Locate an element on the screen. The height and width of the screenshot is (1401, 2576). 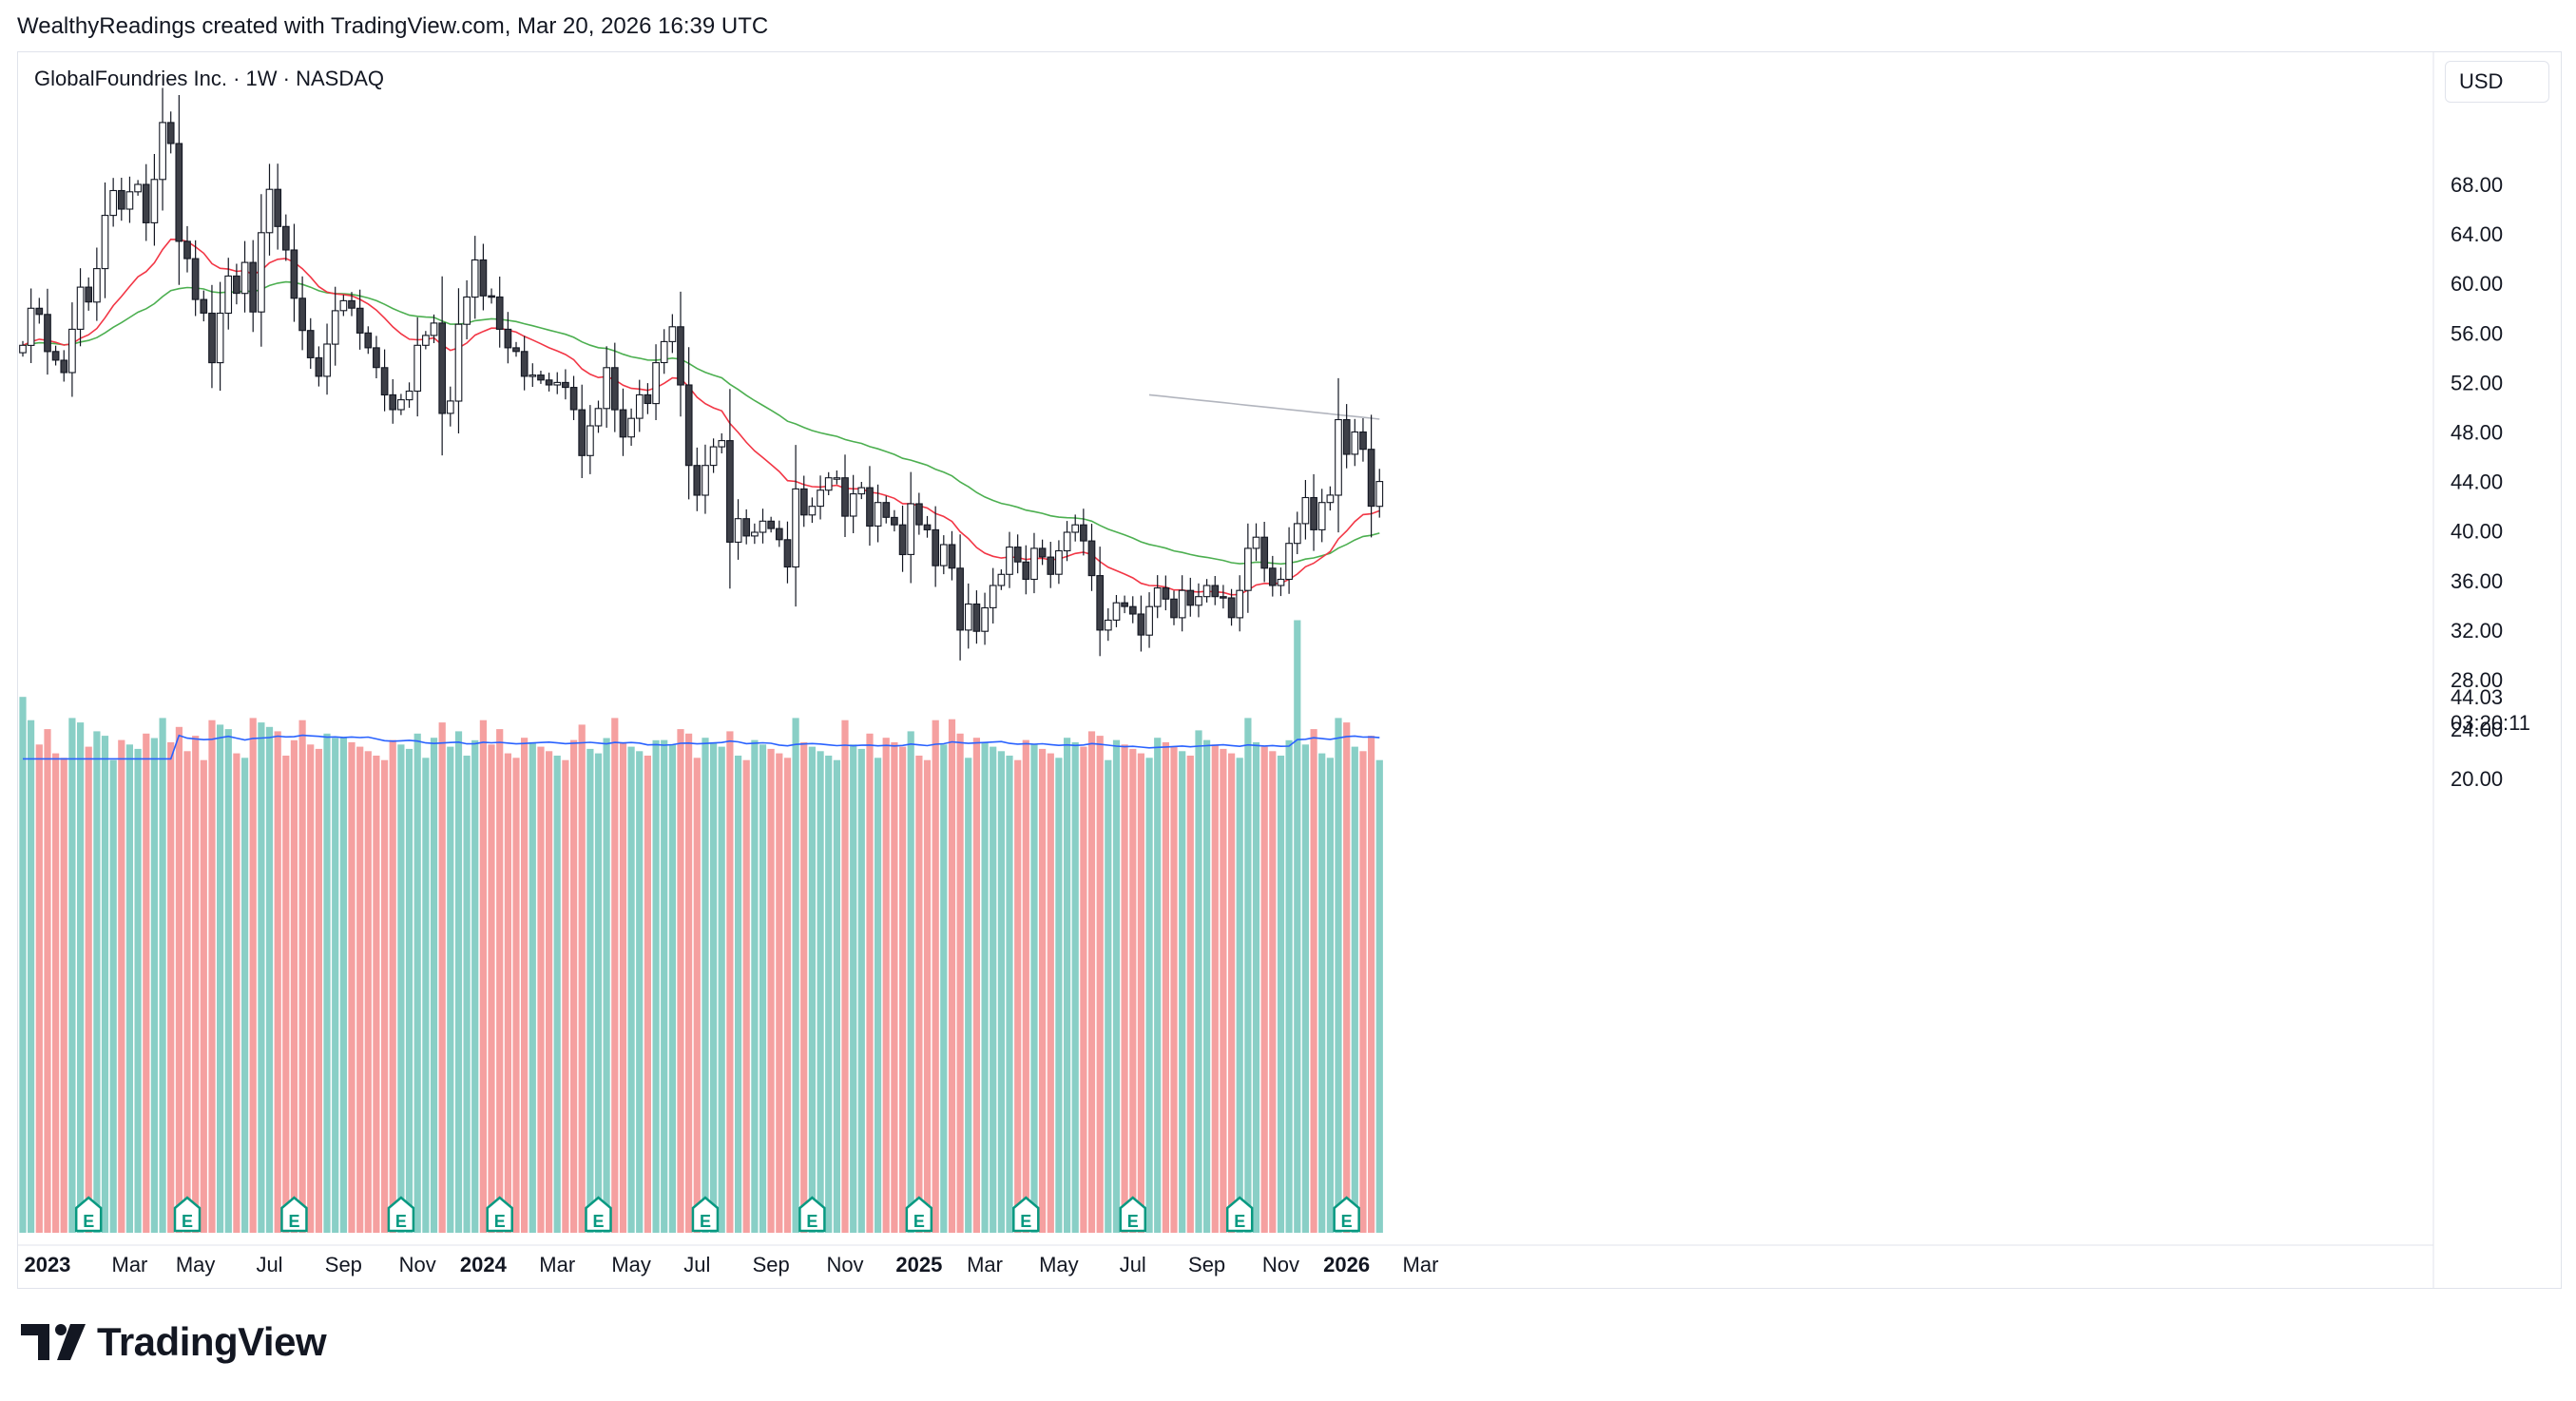
currency-button: USD is located at coordinates (2497, 82).